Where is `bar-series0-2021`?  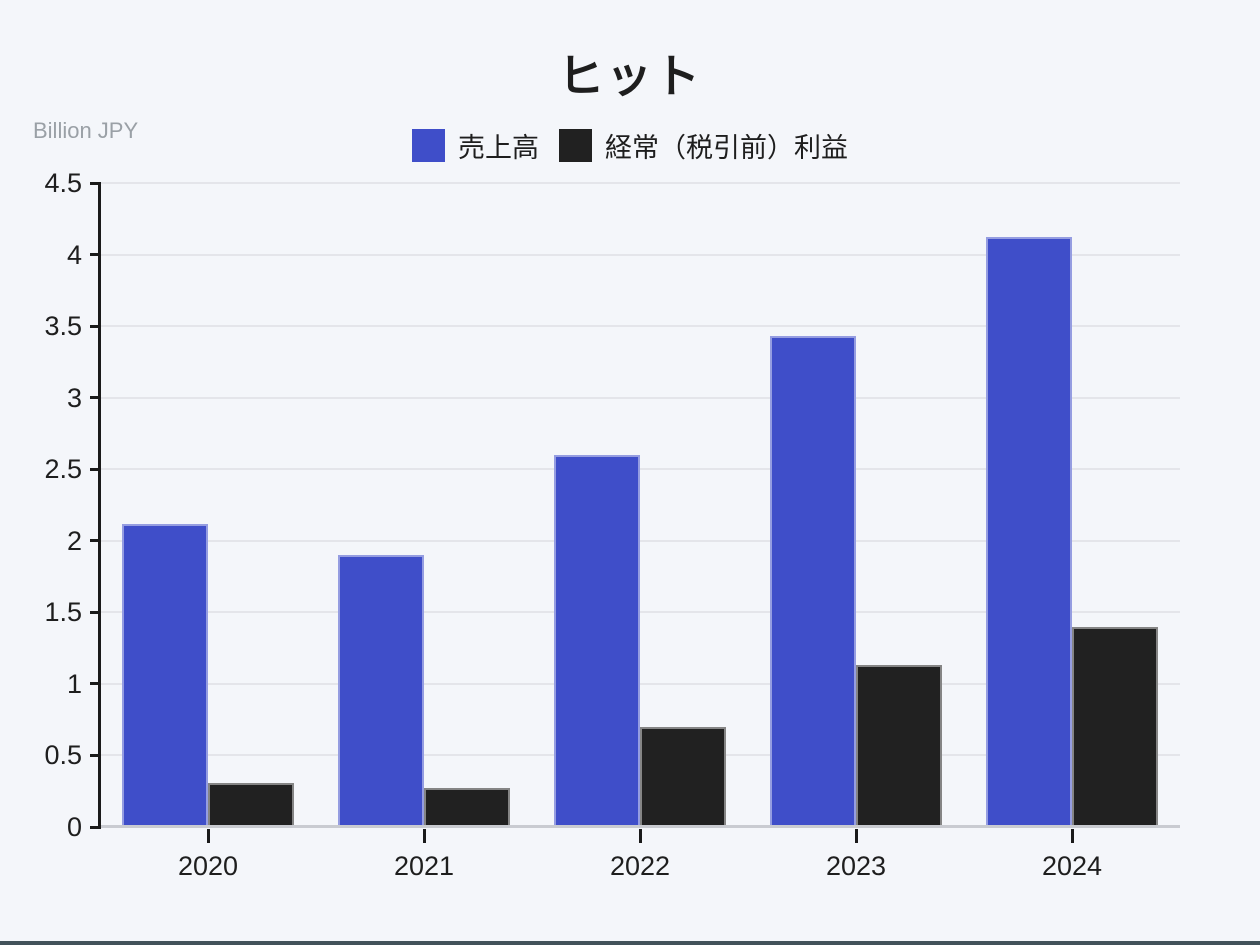
bar-series0-2021 is located at coordinates (381, 691).